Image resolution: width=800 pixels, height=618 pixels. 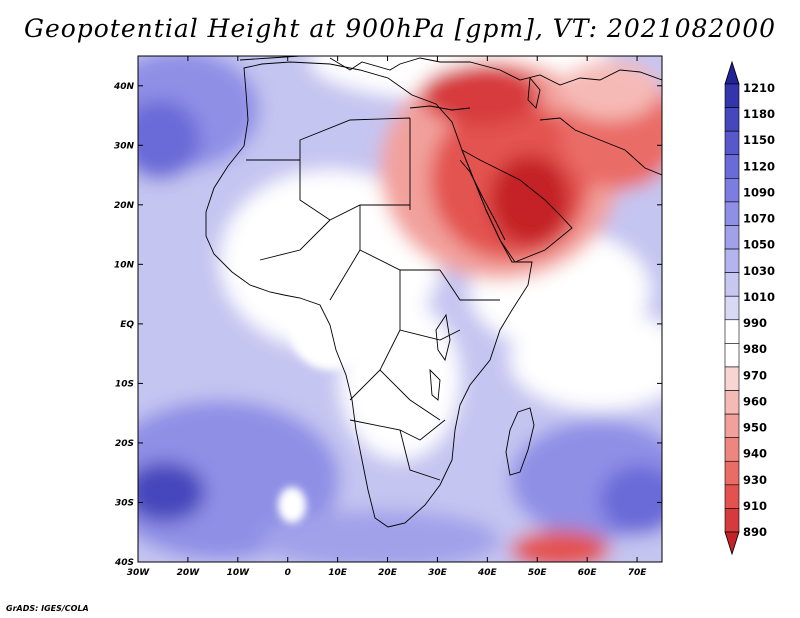 I want to click on x-tick-label: 10E, so click(x=338, y=573).